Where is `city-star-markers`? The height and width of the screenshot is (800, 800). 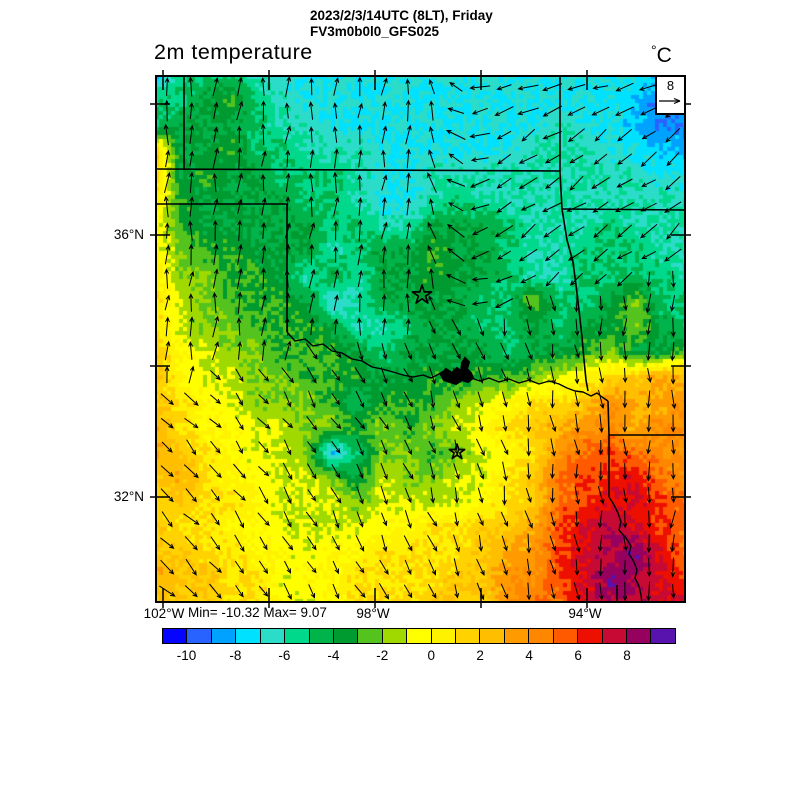
city-star-markers is located at coordinates (438, 372).